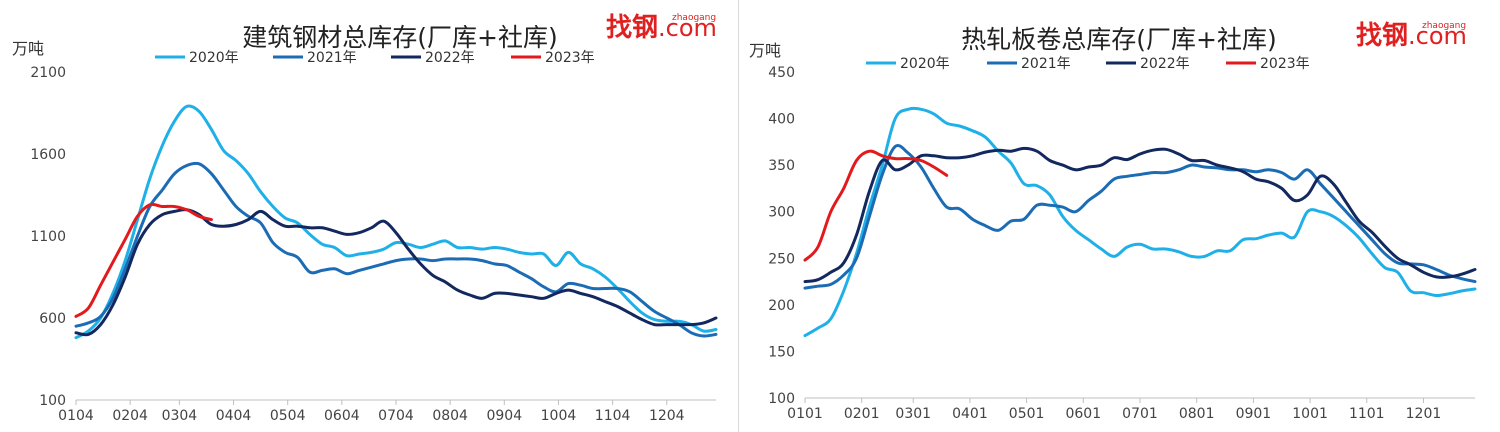 The height and width of the screenshot is (432, 1500). Describe the element at coordinates (970, 414) in the screenshot. I see `x-tick-label: 0401` at that location.